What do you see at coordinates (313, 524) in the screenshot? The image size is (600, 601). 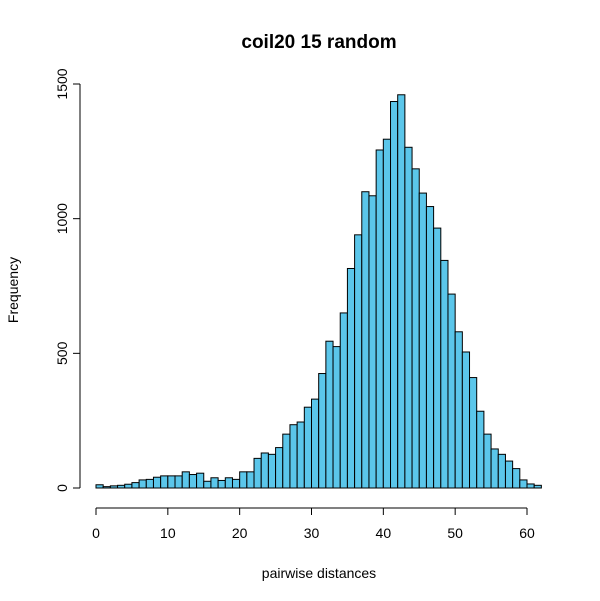 I see `x-axis: 0 10 20 30 40 50 60` at bounding box center [313, 524].